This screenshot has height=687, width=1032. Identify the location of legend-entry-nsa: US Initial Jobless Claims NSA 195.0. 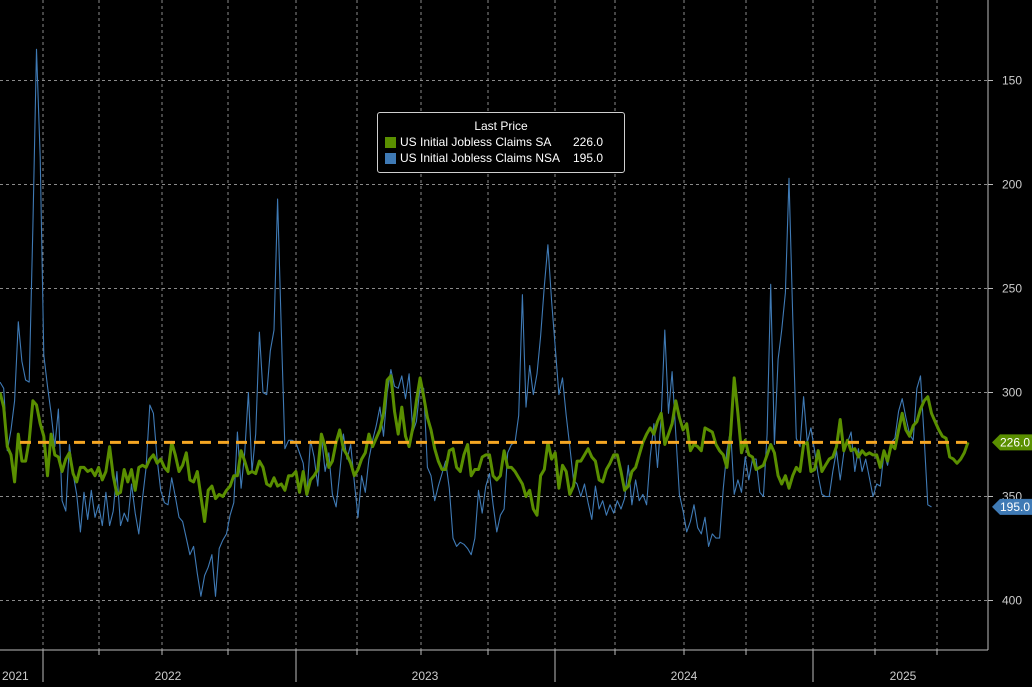
(501, 158).